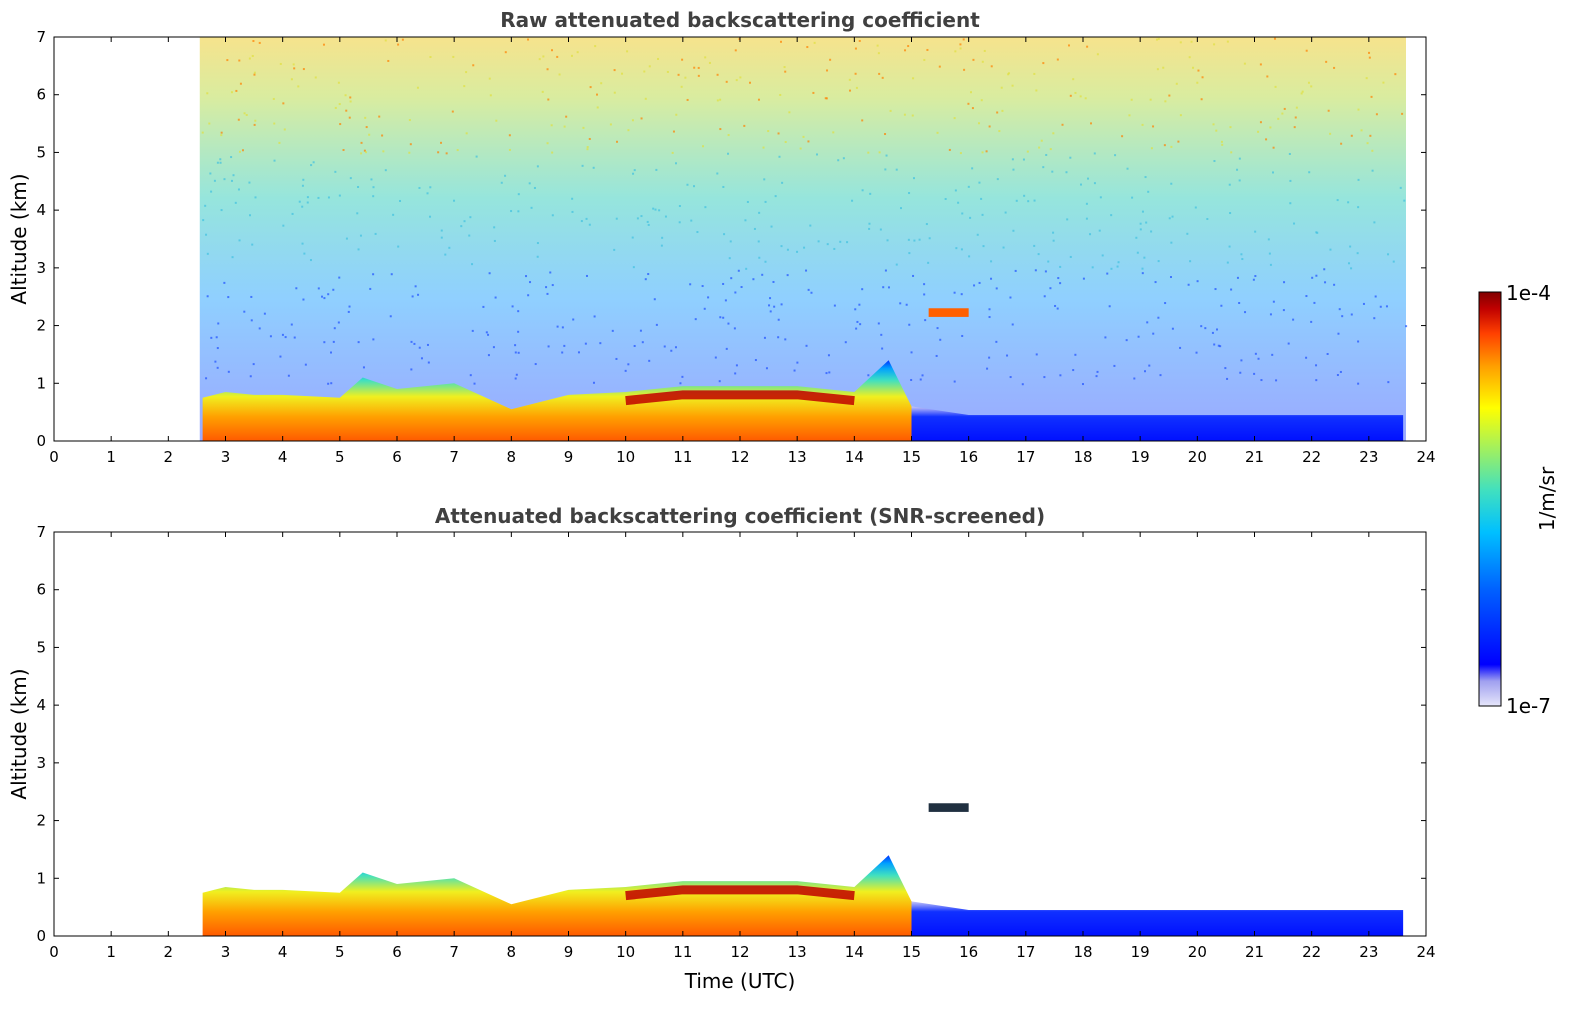 The width and height of the screenshot is (1595, 1020). What do you see at coordinates (740, 981) in the screenshot?
I see `x-axis-label: Time (UTC)` at bounding box center [740, 981].